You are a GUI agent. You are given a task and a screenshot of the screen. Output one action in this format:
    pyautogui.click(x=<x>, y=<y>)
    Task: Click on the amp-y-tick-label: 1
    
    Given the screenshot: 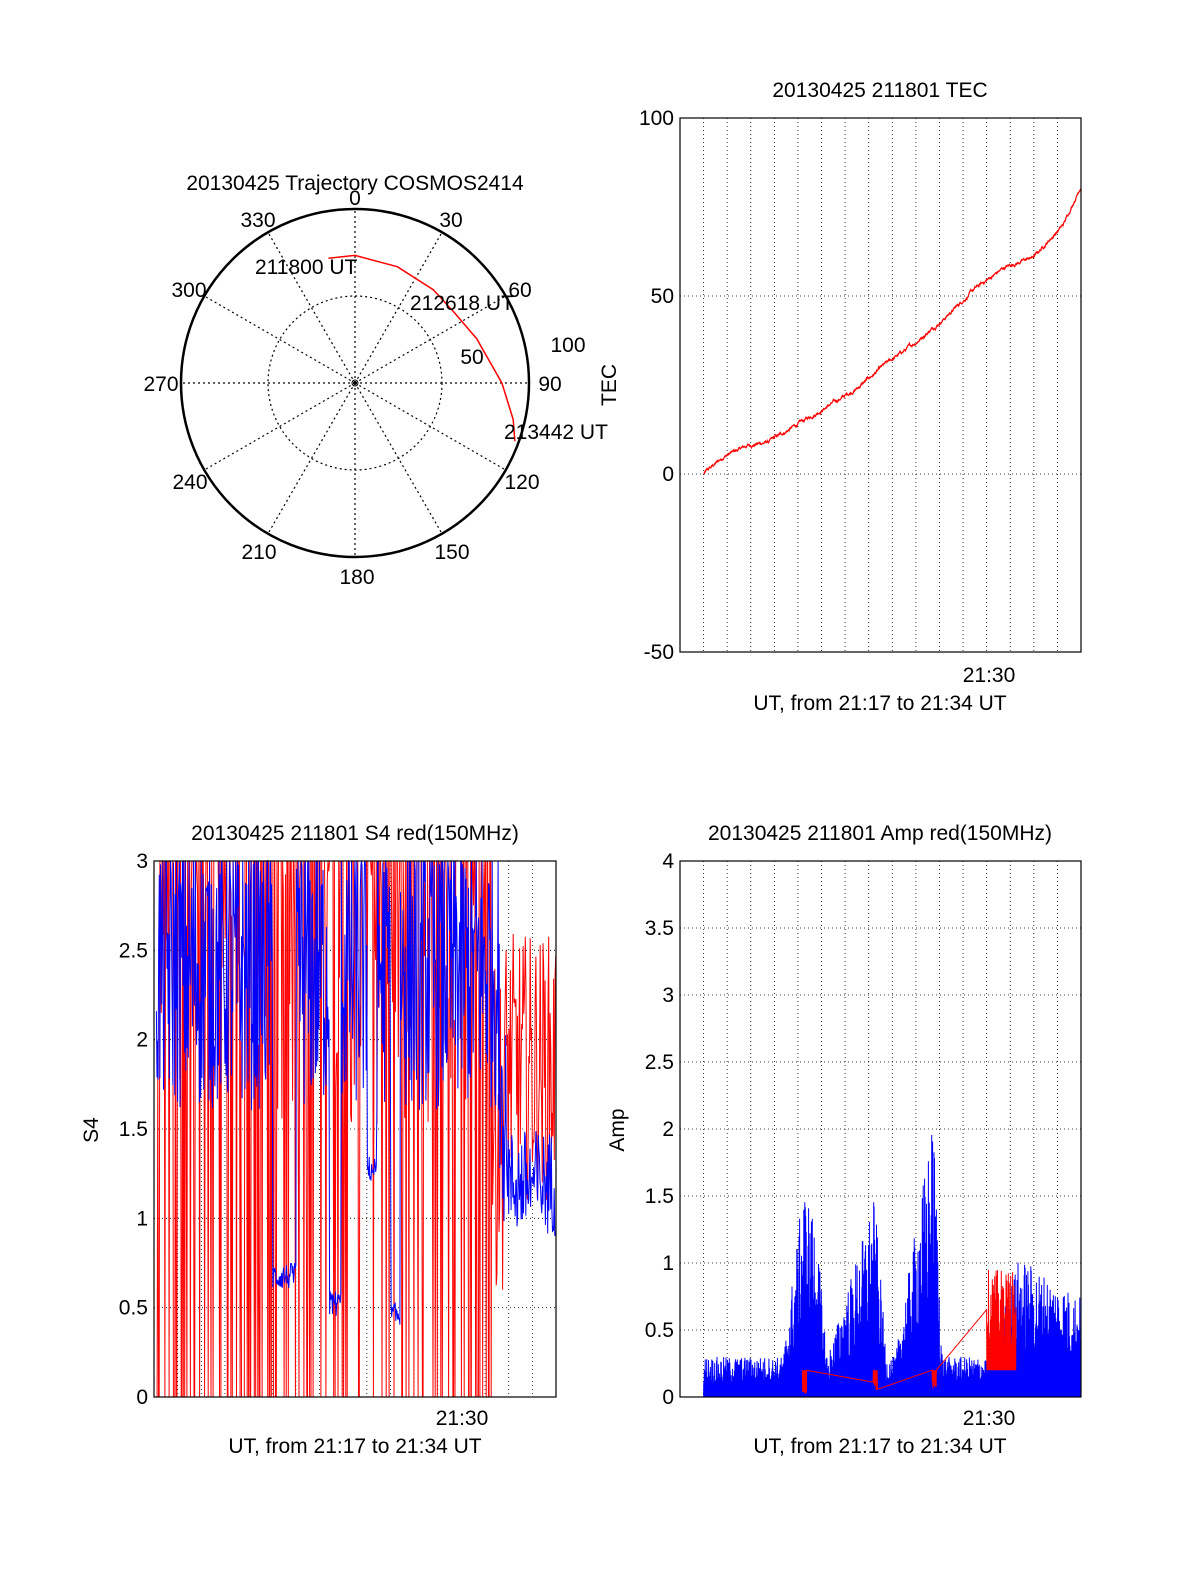 What is the action you would take?
    pyautogui.click(x=668, y=1263)
    